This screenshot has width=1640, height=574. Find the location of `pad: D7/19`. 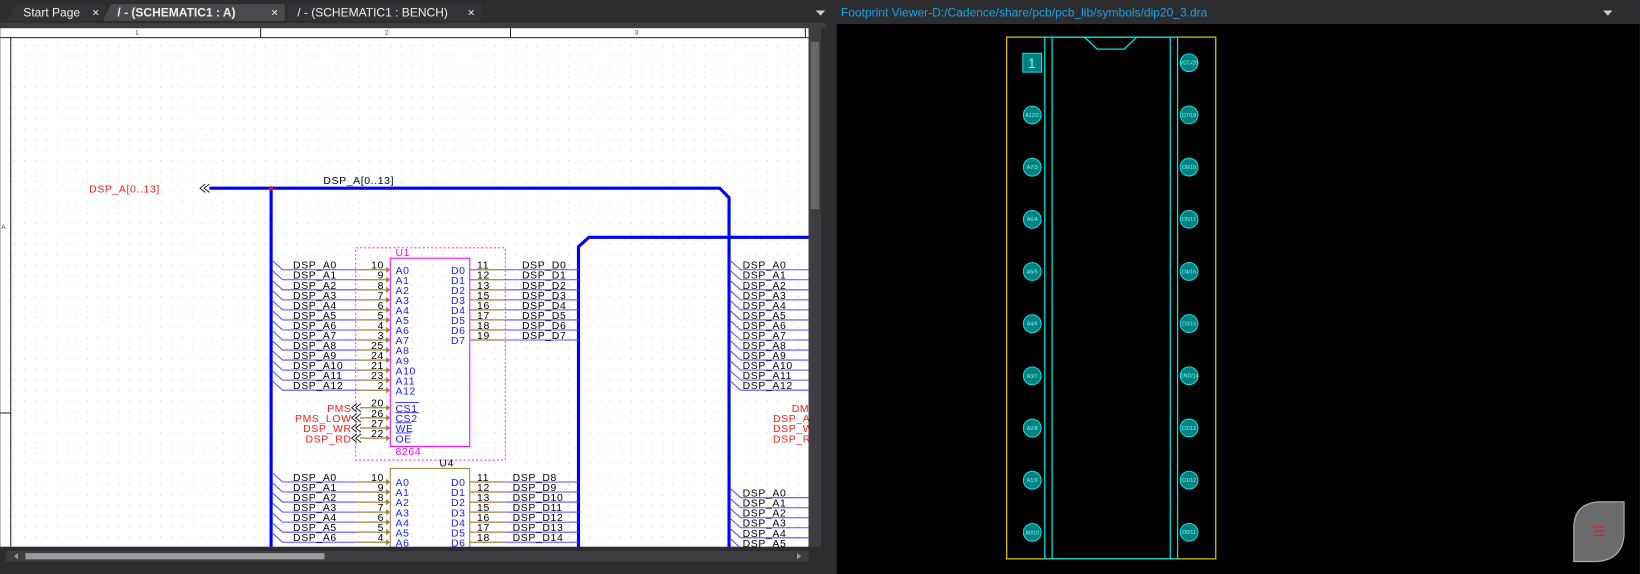

pad: D7/19 is located at coordinates (1189, 115).